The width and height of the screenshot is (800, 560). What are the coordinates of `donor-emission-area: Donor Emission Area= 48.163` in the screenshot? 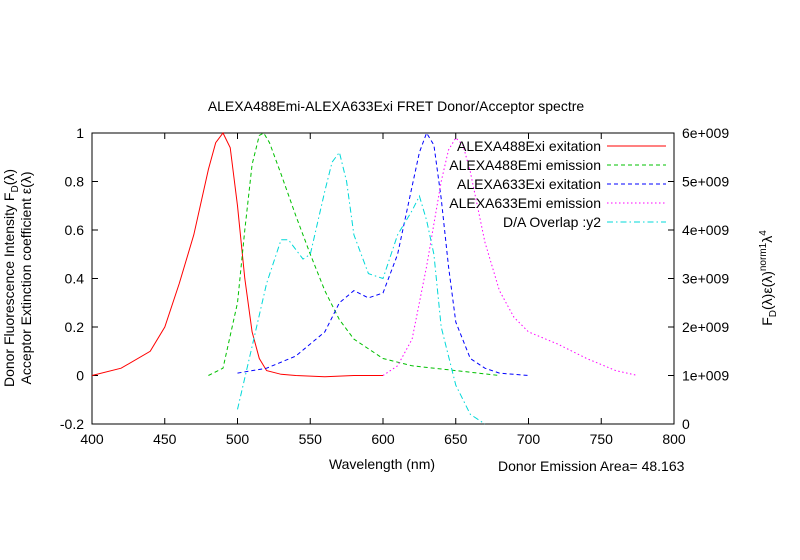 It's located at (591, 466).